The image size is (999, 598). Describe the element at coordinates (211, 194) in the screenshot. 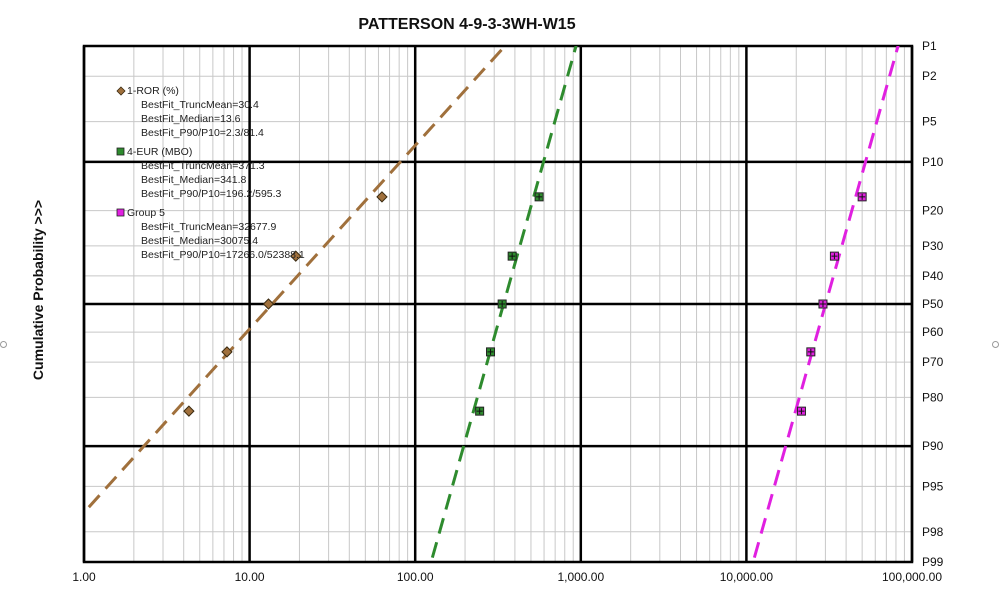

I see `legend-stat: BestFit_P90/P10=196.2/595.3` at that location.